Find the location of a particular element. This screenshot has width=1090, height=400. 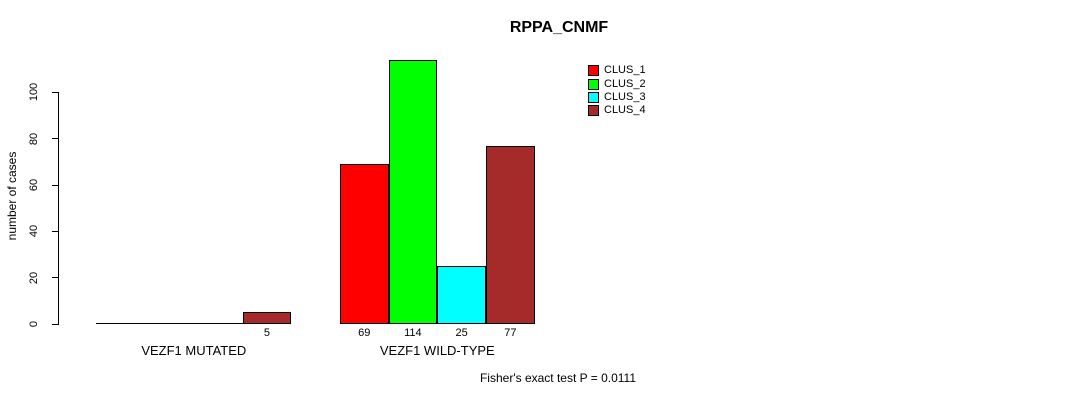

legend-item-clus_3: CLUS_3 is located at coordinates (617, 97).